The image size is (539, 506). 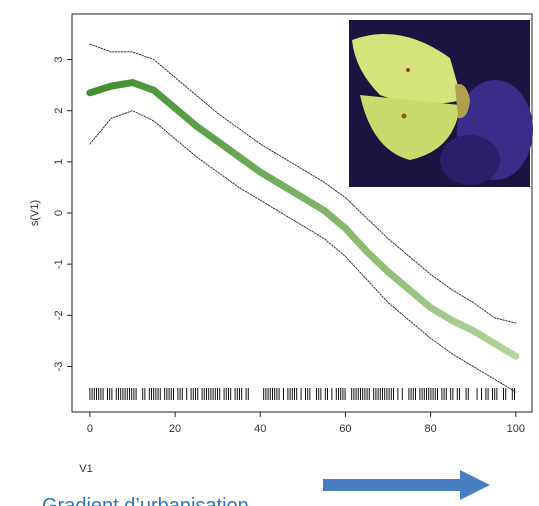 I want to click on butterfly-photo, so click(x=441, y=103).